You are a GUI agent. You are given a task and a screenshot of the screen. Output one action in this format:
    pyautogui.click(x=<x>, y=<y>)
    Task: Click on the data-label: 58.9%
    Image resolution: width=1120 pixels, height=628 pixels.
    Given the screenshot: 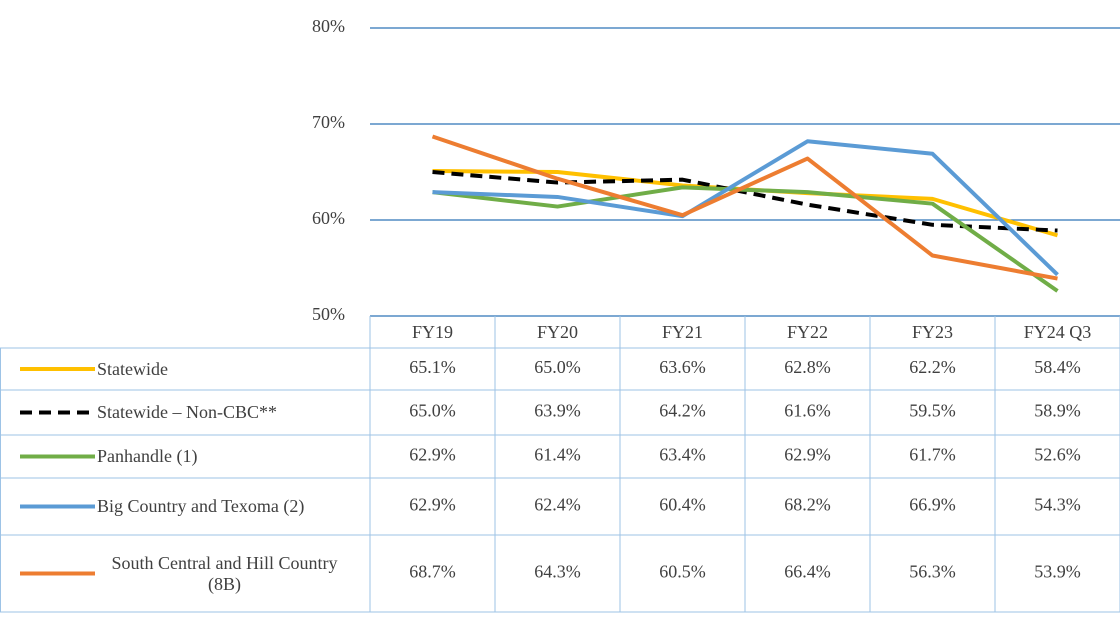 What is the action you would take?
    pyautogui.click(x=1057, y=411)
    